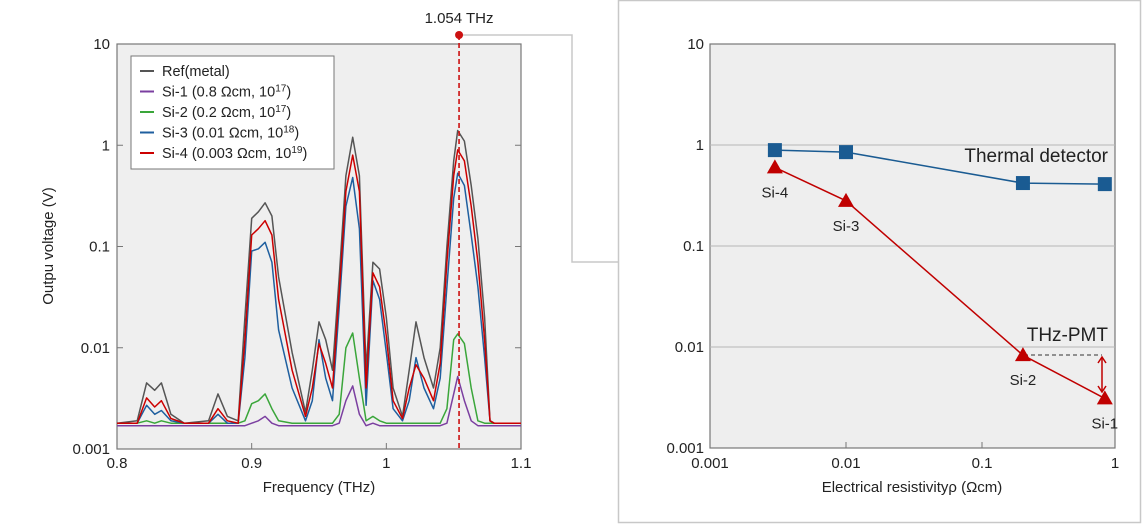 The height and width of the screenshot is (529, 1143). Describe the element at coordinates (319, 487) in the screenshot. I see `left-x-axis-label: Frequency (THz)` at that location.